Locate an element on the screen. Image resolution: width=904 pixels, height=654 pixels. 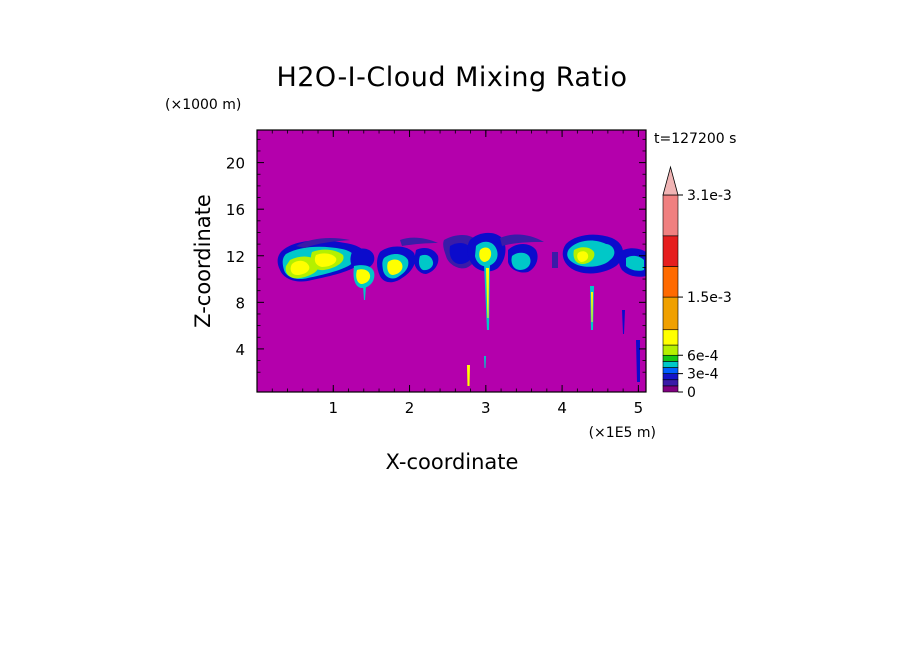
y-tick-label: 20 is located at coordinates (235, 164).